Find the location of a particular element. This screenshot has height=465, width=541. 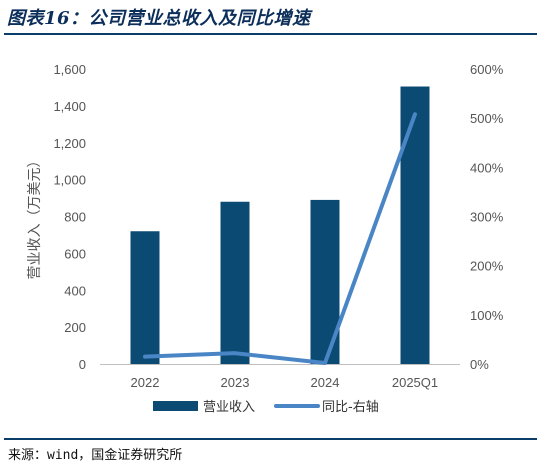

source-rule is located at coordinates (270, 439).